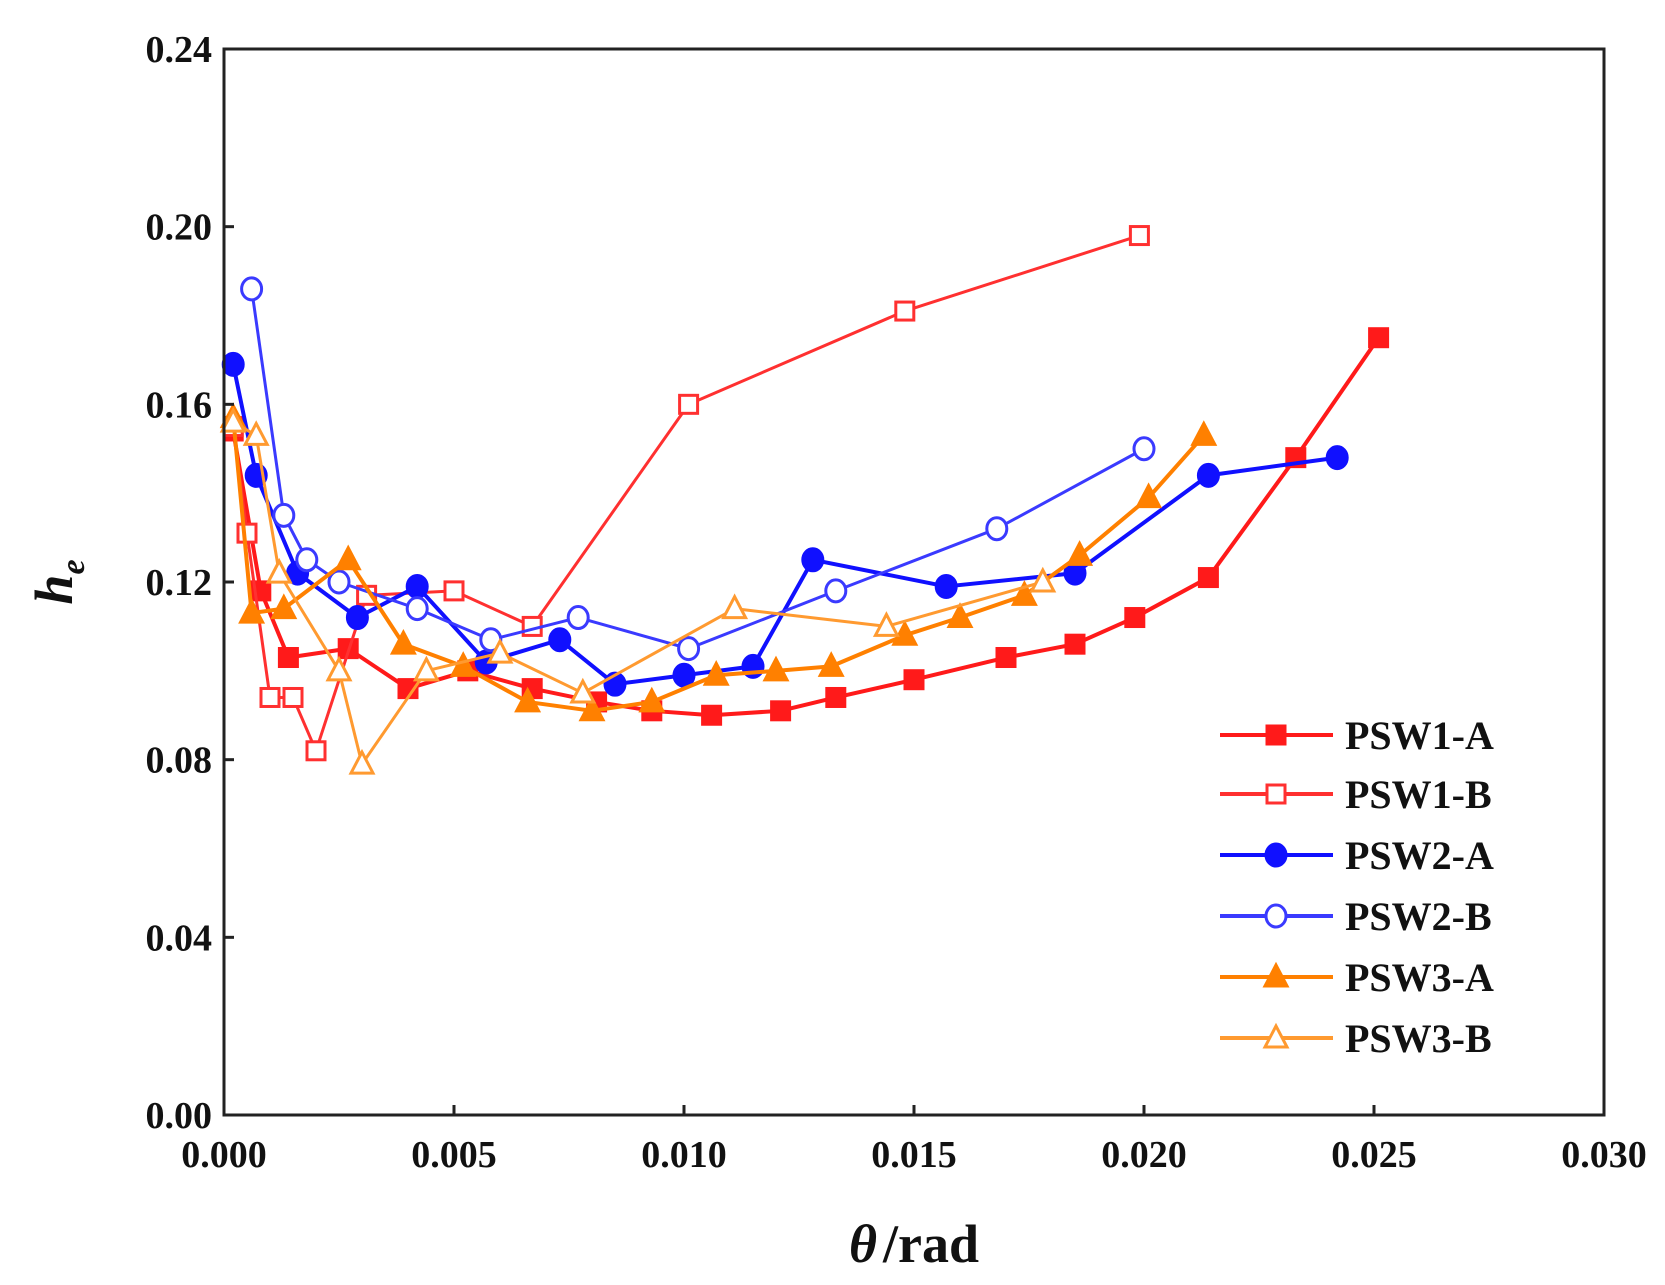 The height and width of the screenshot is (1285, 1665). I want to click on x-tick-label: 0.025, so click(1374, 1155).